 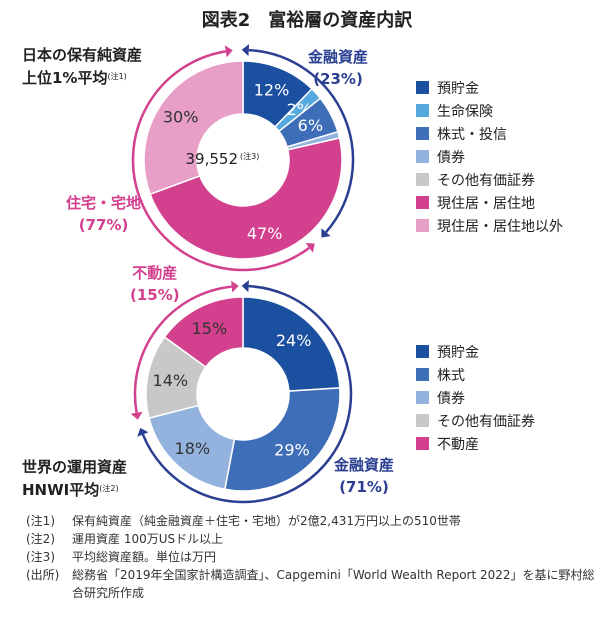 What do you see at coordinates (311, 539) in the screenshot?
I see `footnote: (注2) 運用資産 100万USドル以上` at bounding box center [311, 539].